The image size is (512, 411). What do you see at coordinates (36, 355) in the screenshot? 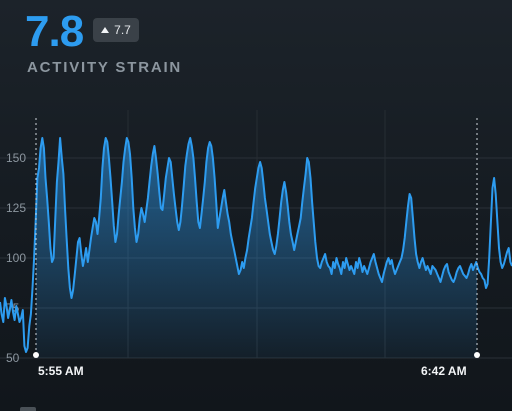
I see `start-marker-dot` at bounding box center [36, 355].